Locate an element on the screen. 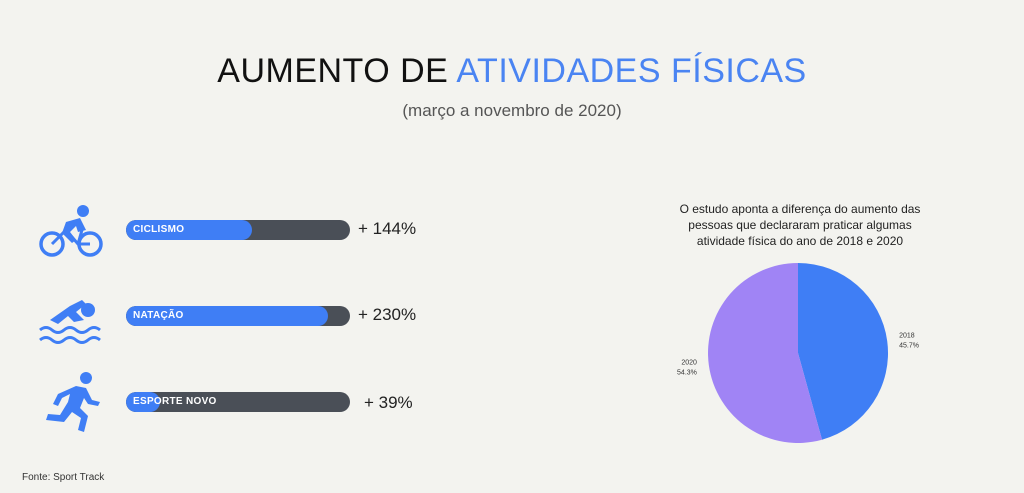 The height and width of the screenshot is (493, 1024). activity-row-swimming: NATAÇÃO + 230% is located at coordinates (246, 318).